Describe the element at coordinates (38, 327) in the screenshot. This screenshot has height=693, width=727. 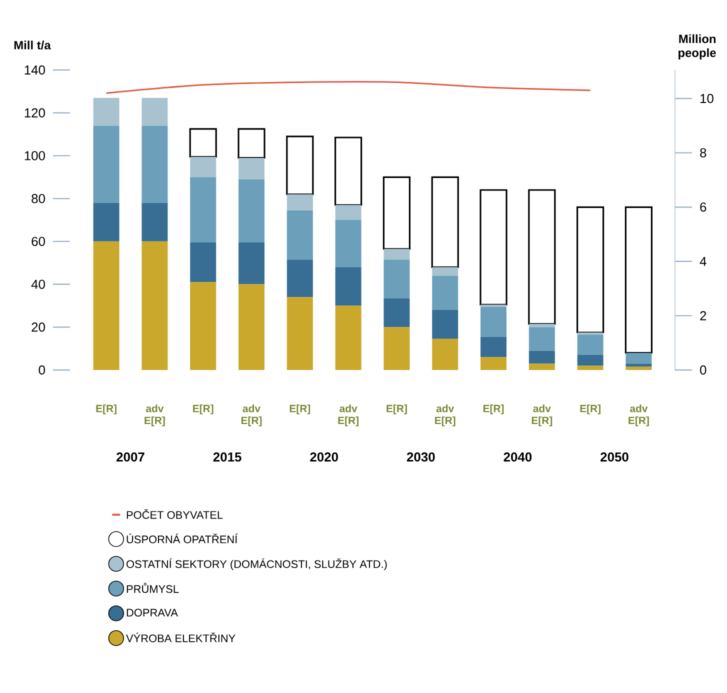
I see `y-tick-label: 20` at that location.